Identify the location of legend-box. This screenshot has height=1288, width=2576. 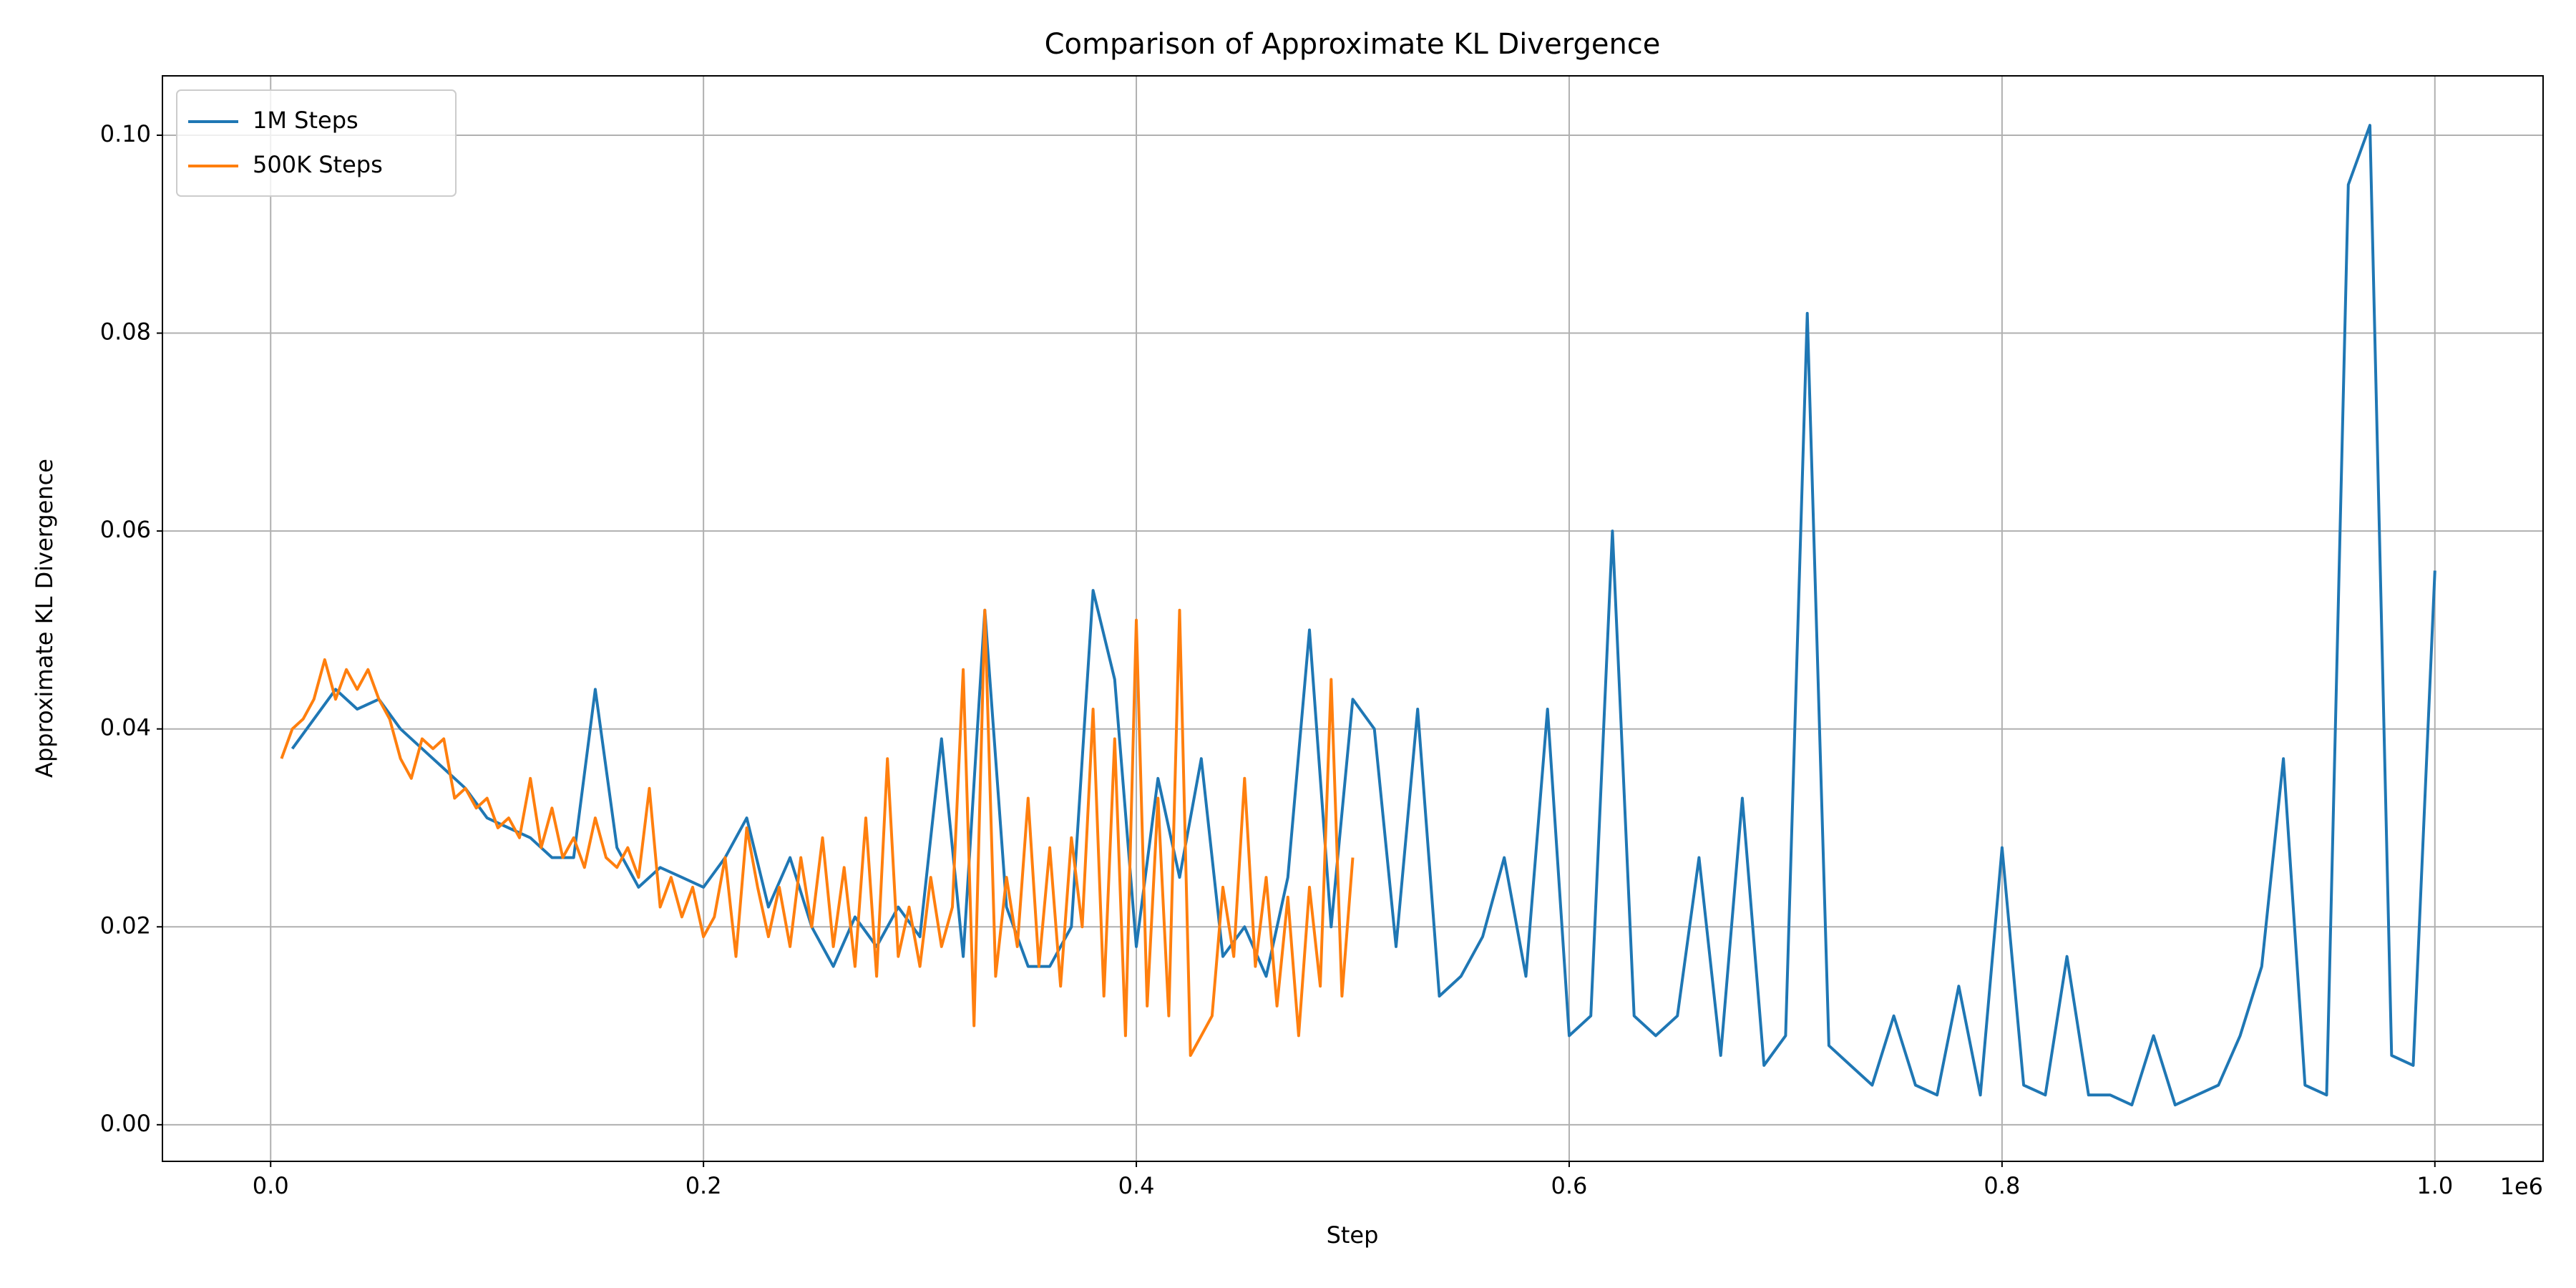
(316, 143).